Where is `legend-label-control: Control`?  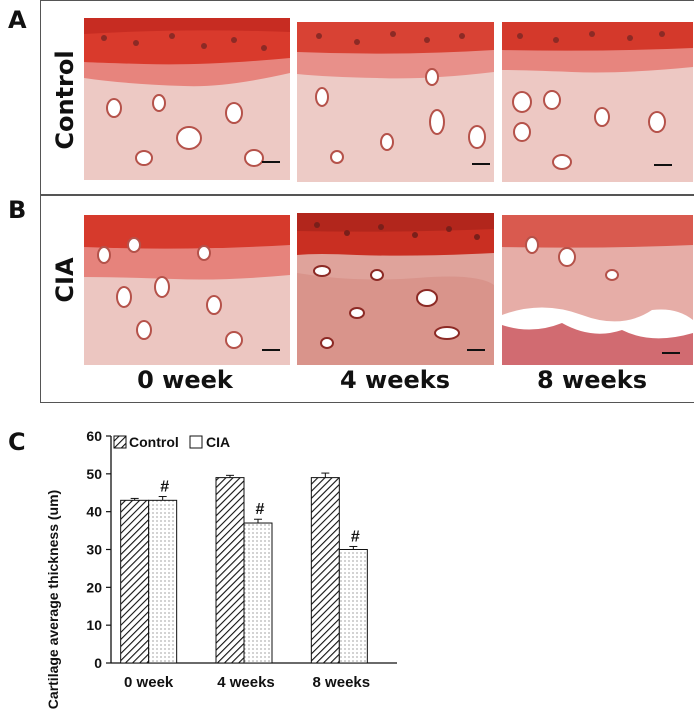
legend-label-control: Control is located at coordinates (154, 442).